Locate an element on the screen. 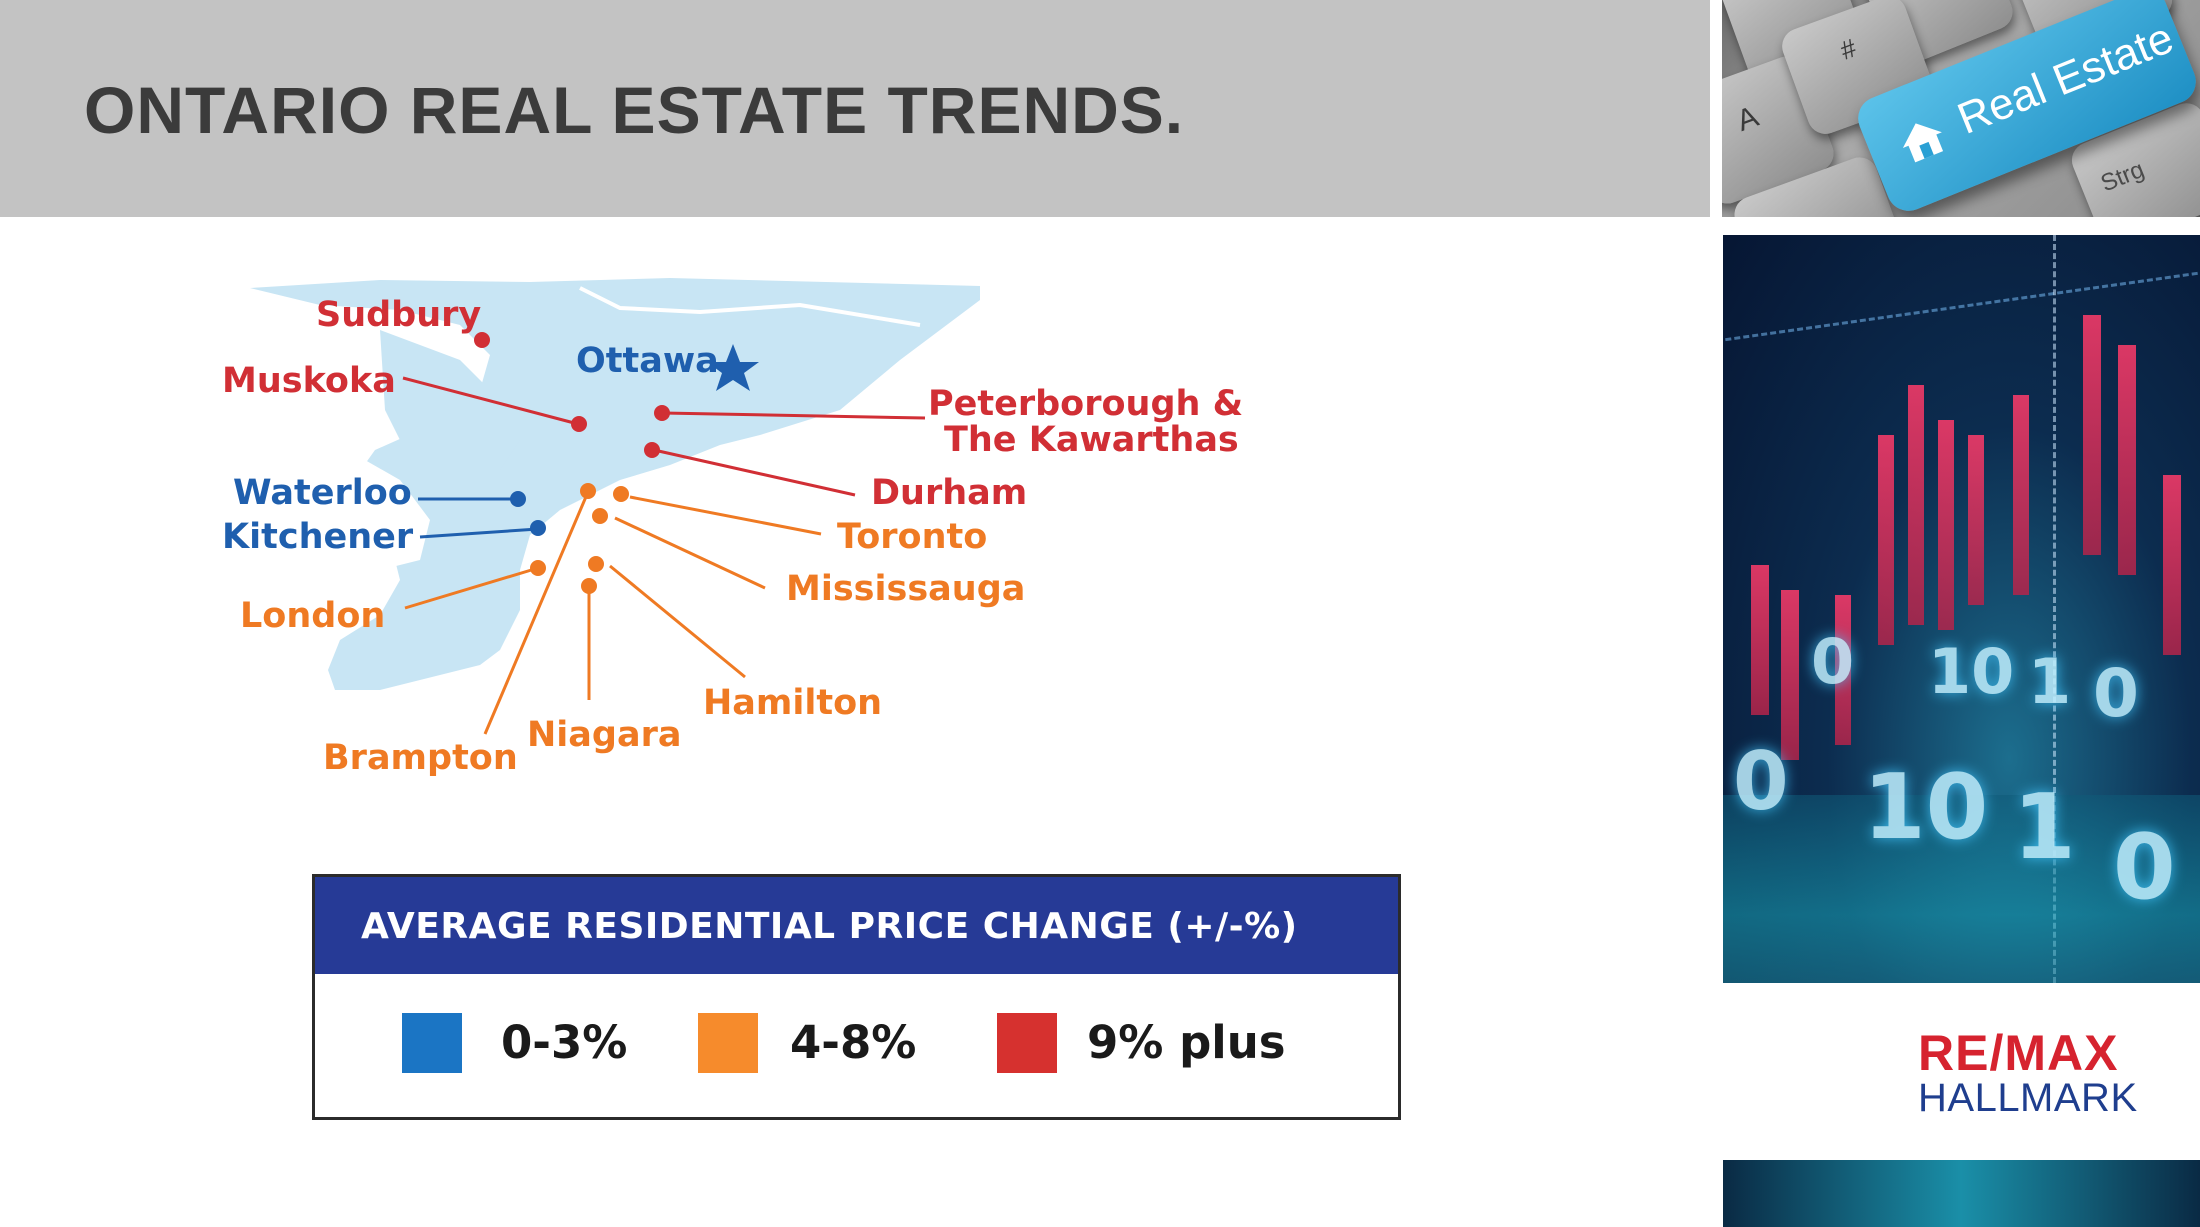 This screenshot has width=2200, height=1227. city-marker-london is located at coordinates (538, 568).